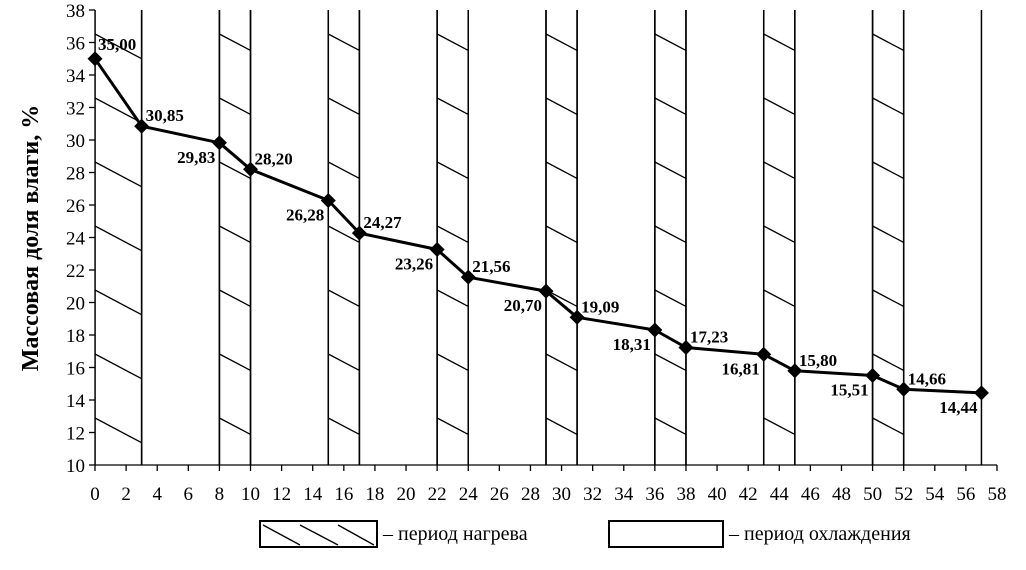 The height and width of the screenshot is (570, 1026). Describe the element at coordinates (274, 158) in the screenshot. I see `data-label: 28,20` at that location.